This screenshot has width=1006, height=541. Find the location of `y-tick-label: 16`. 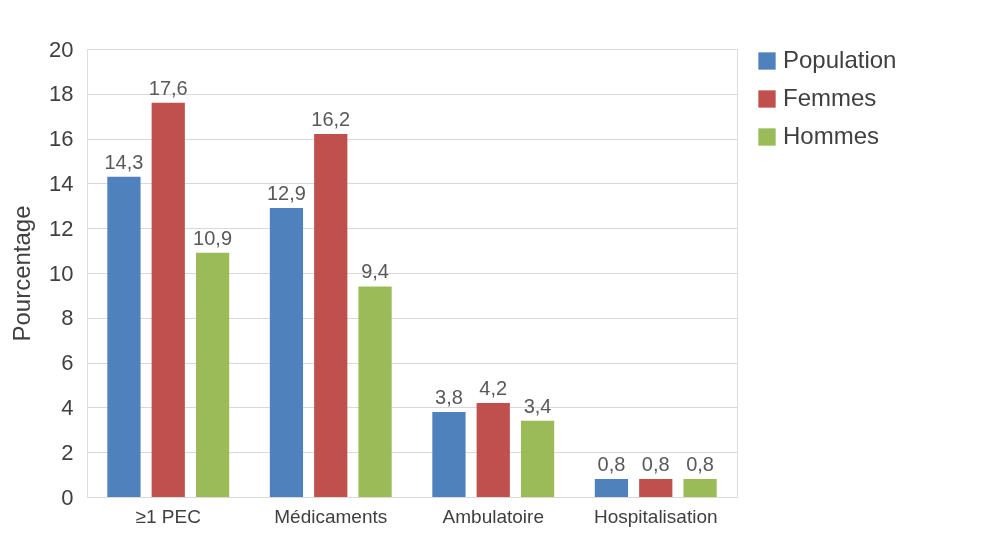

y-tick-label: 16 is located at coordinates (61, 139).